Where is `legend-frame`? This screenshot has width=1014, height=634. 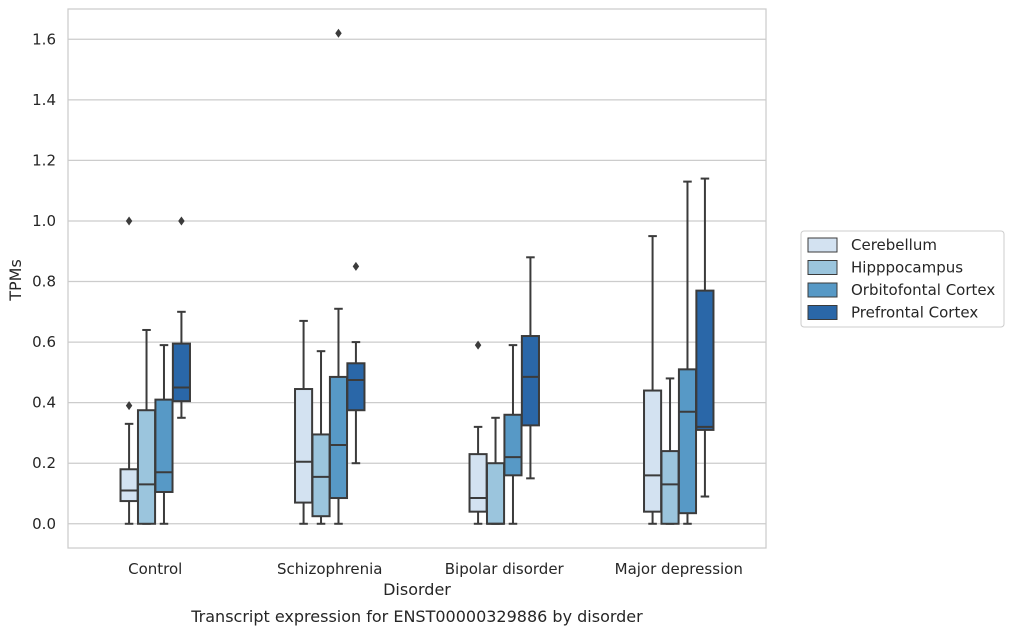
legend-frame is located at coordinates (902, 279).